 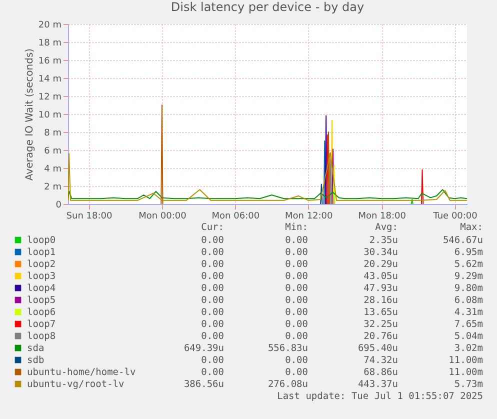 I want to click on text: Last update: Tue Jul 1 01:55:07 2025, so click(x=380, y=396).